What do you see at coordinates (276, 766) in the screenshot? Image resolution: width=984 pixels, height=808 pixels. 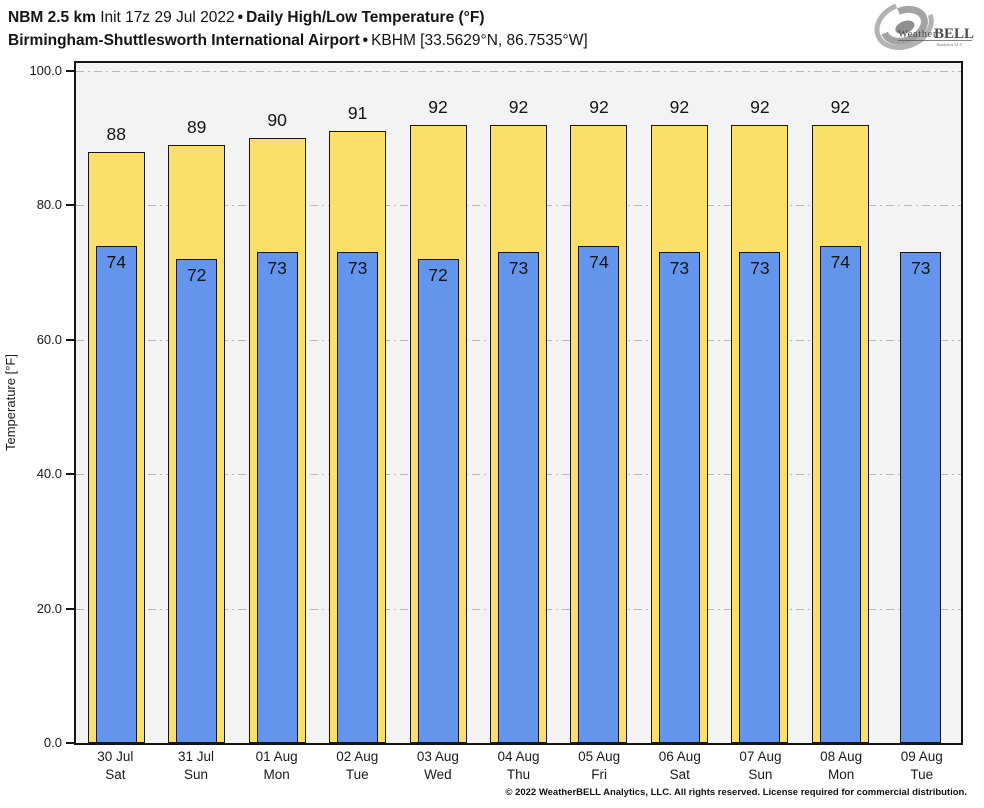 I see `x-axis-label: 01 Aug Mon` at bounding box center [276, 766].